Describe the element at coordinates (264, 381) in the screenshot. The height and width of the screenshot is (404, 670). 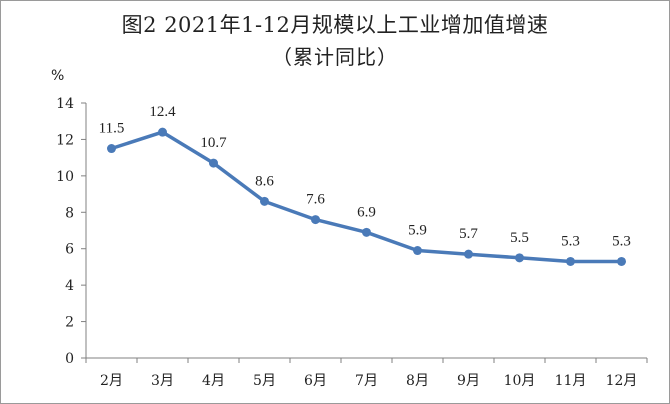
I see `x-tick-label: 5月` at that location.